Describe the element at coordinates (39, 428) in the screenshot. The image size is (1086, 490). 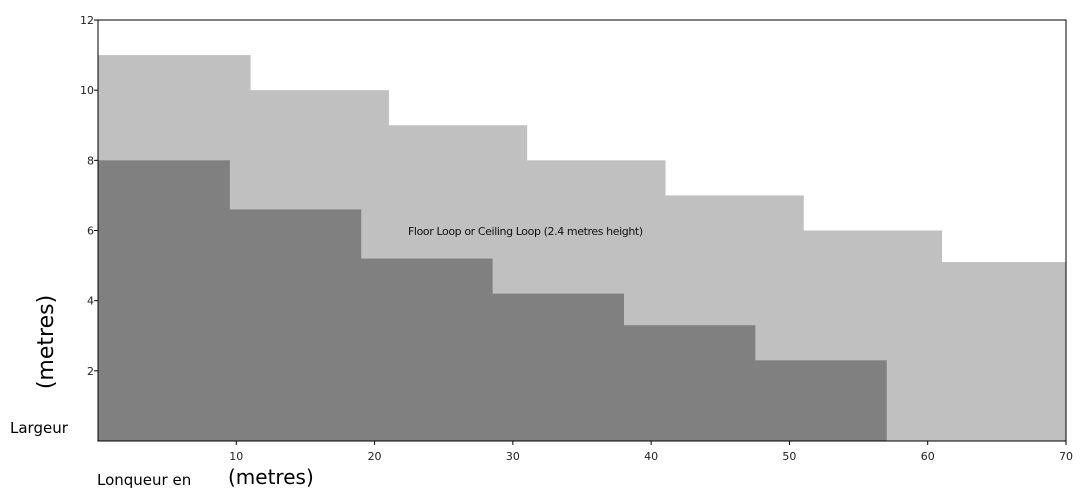
I see `y-axis-prefix-label: Largeur` at that location.